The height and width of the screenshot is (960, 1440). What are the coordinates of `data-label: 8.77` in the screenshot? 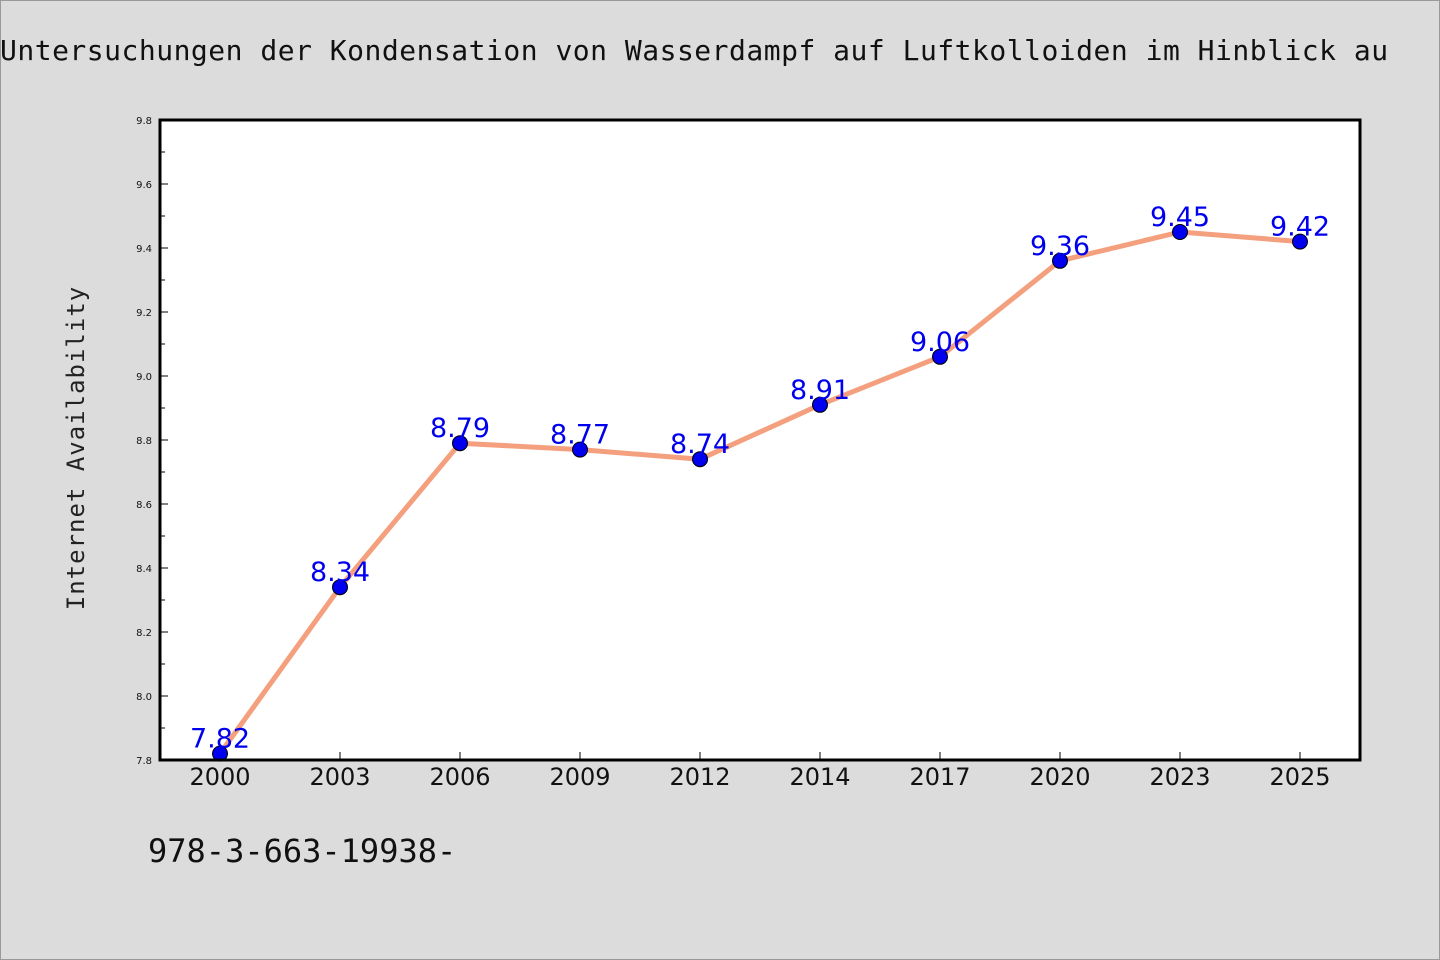 It's located at (580, 435).